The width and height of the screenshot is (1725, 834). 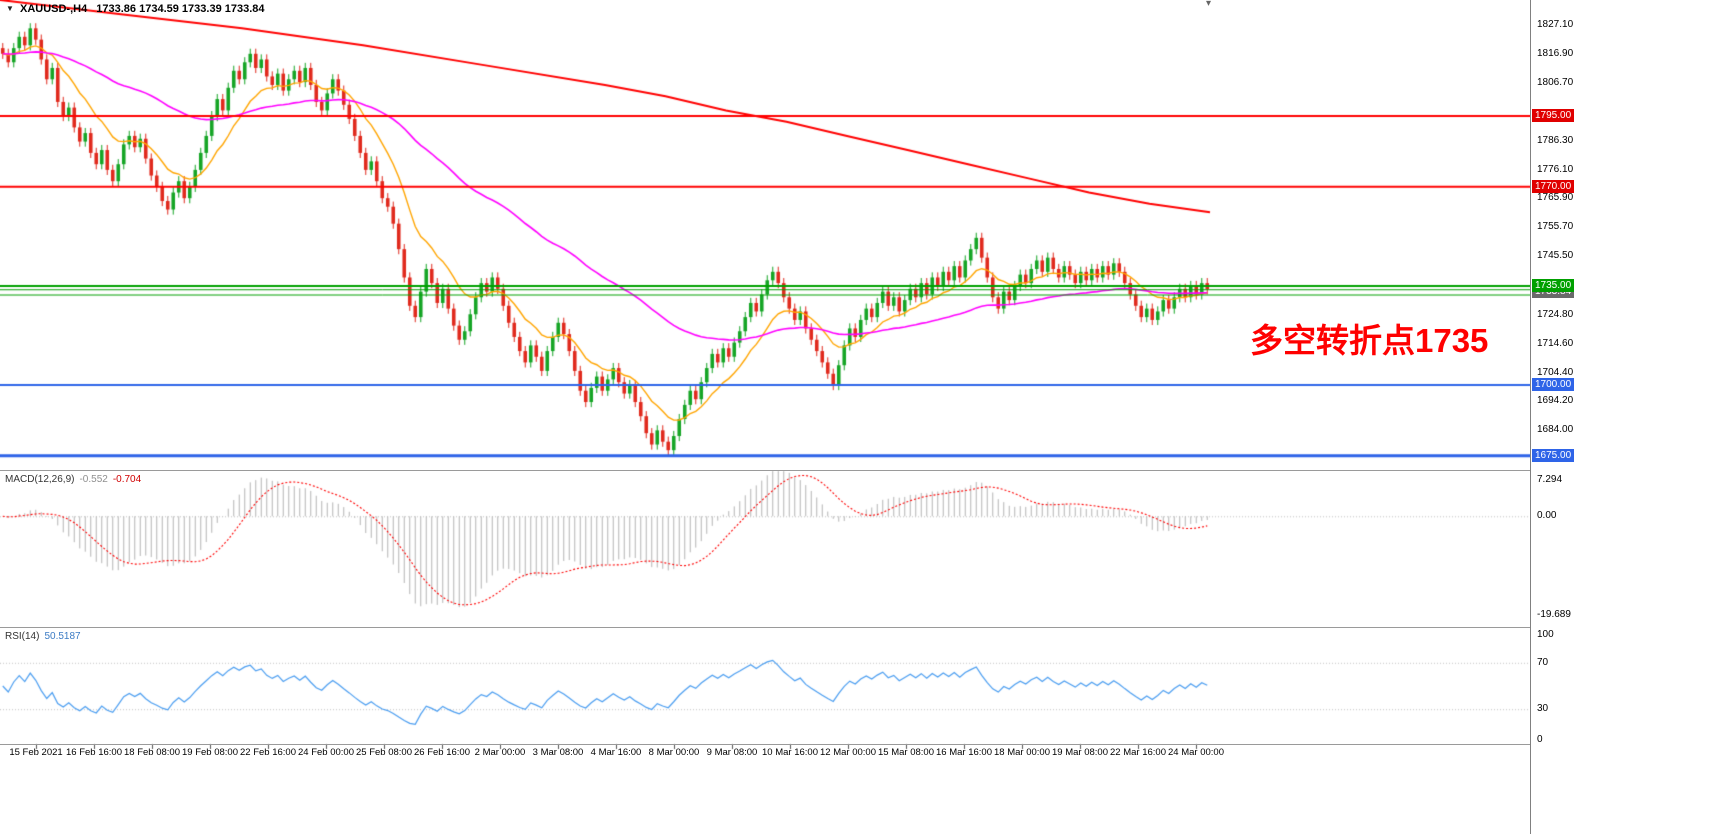 What do you see at coordinates (384, 752) in the screenshot?
I see `time-axis-label: 25 Feb 08:00` at bounding box center [384, 752].